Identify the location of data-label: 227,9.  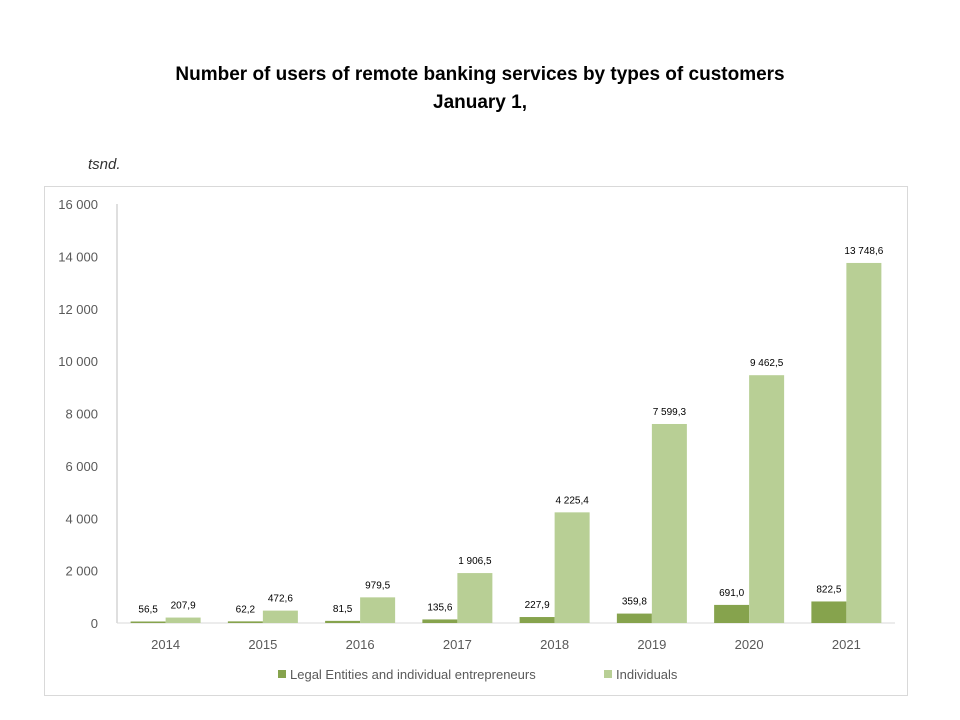
(537, 605).